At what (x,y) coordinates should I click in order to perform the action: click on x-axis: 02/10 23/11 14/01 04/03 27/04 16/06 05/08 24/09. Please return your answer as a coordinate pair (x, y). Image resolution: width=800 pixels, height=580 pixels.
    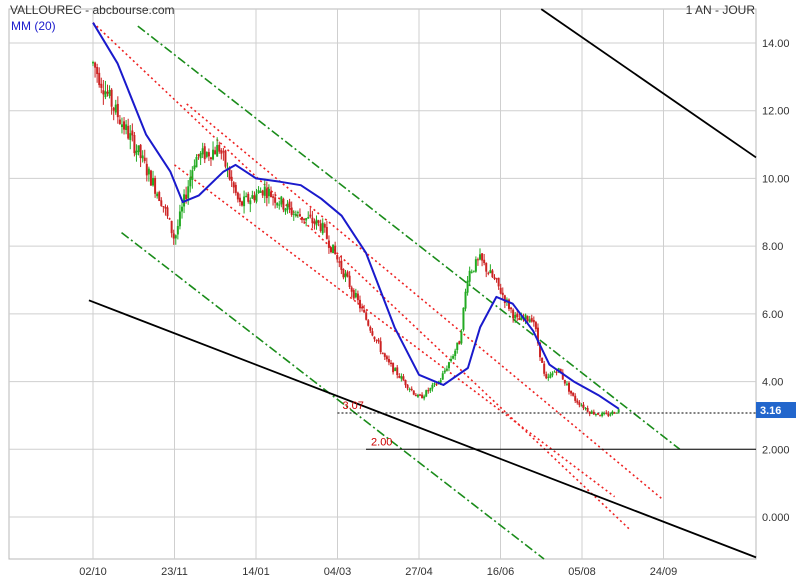
    Looking at the image, I should click on (378, 572).